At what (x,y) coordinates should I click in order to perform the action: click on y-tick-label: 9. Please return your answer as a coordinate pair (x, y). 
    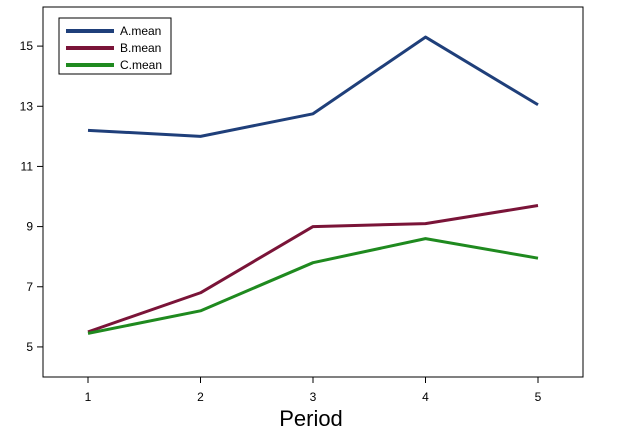
    Looking at the image, I should click on (29, 227).